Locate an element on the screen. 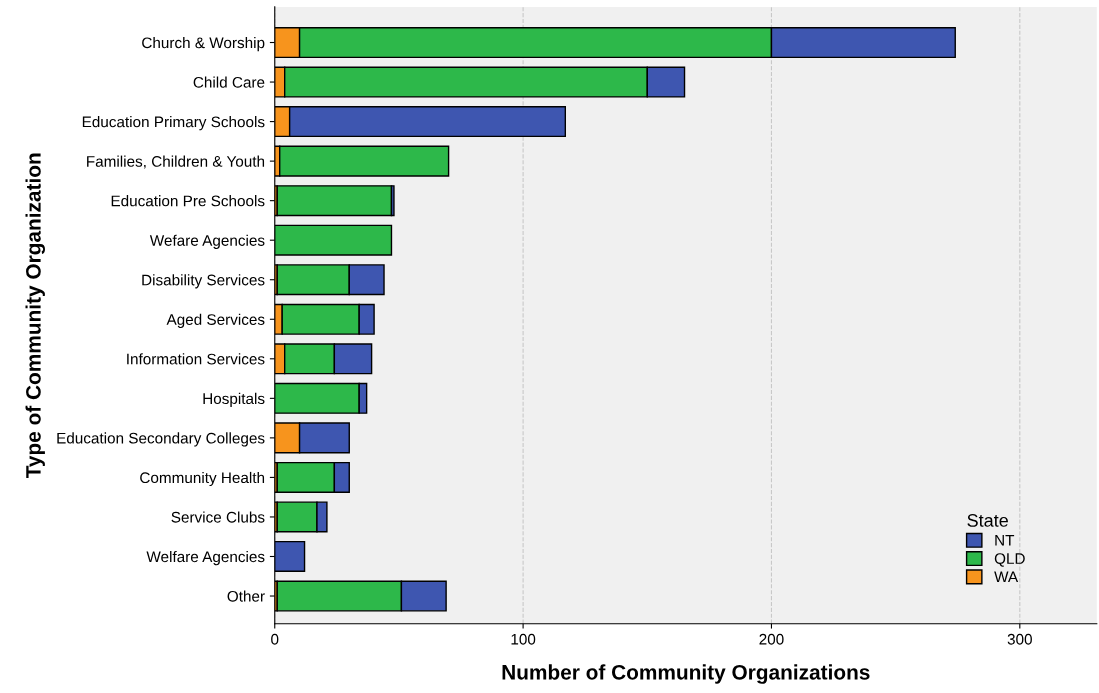 The height and width of the screenshot is (693, 1099). x-tick-label: 200 is located at coordinates (771, 639).